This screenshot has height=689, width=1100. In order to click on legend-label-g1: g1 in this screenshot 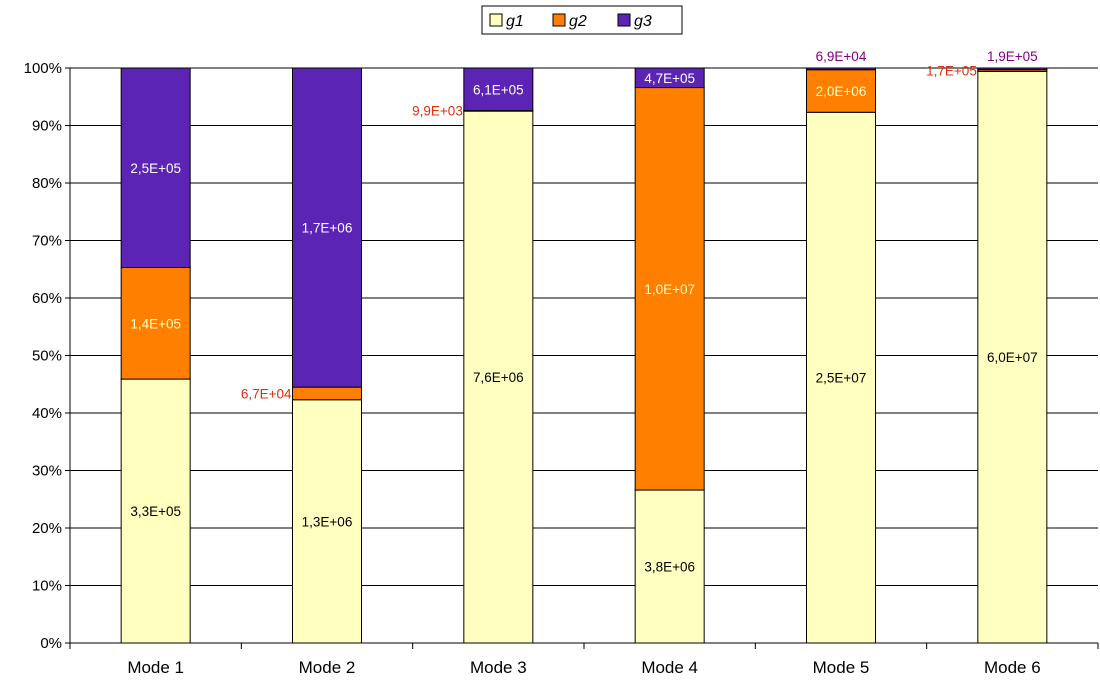, I will do `click(515, 21)`.